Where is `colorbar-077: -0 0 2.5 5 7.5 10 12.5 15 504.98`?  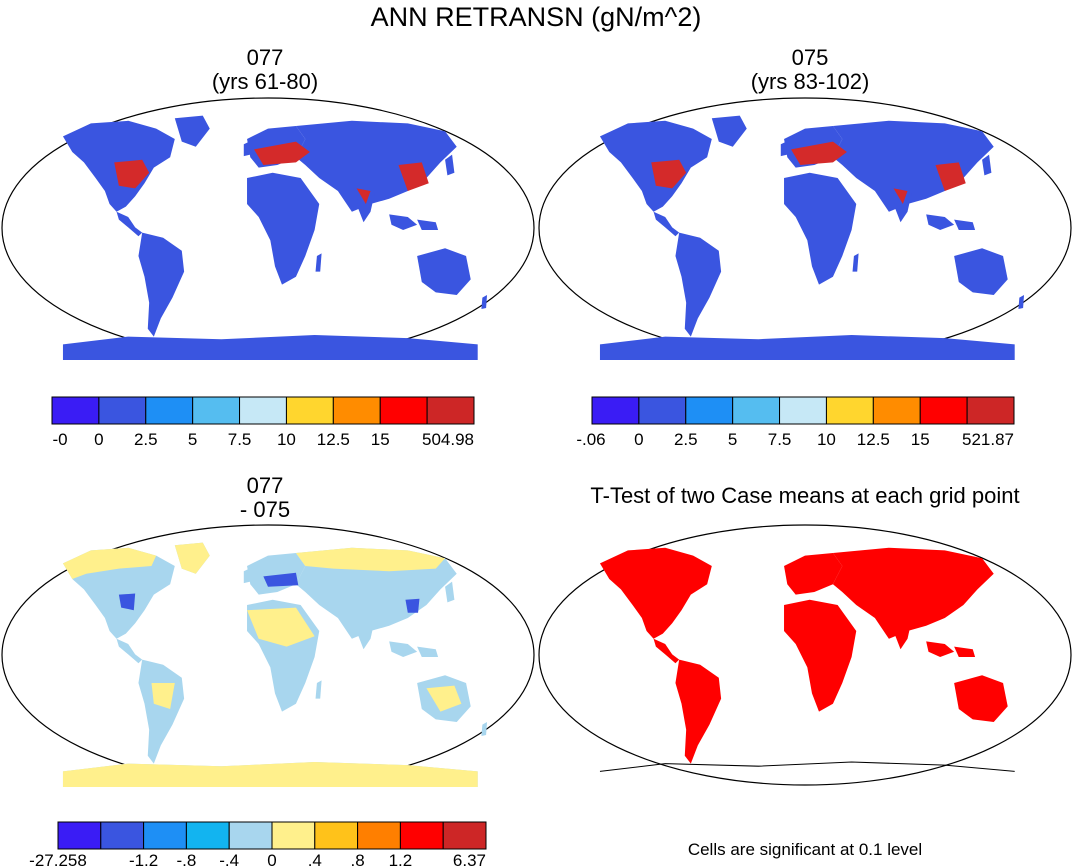 colorbar-077: -0 0 2.5 5 7.5 10 12.5 15 504.98 is located at coordinates (263, 422).